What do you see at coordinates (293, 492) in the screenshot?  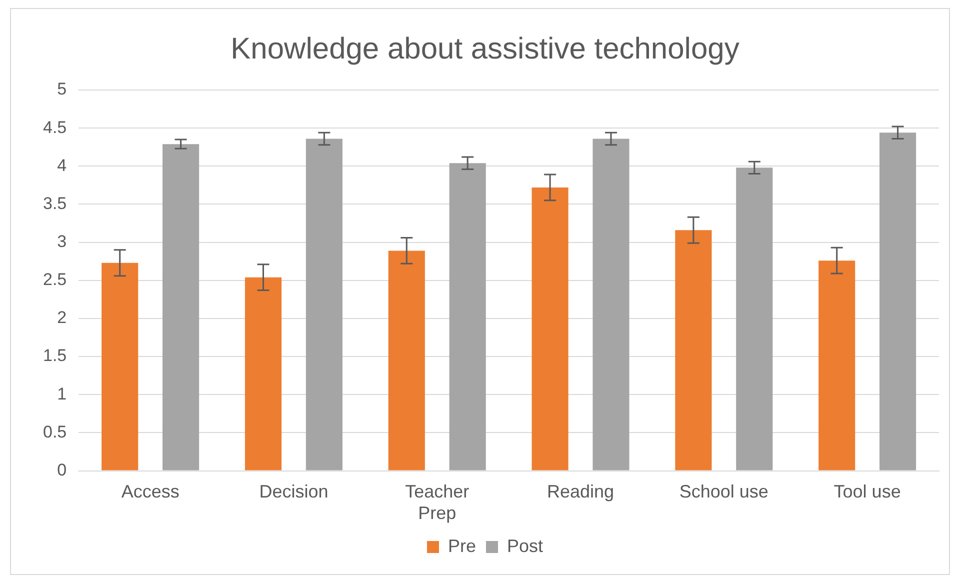 I see `x-tick-label: Decision` at bounding box center [293, 492].